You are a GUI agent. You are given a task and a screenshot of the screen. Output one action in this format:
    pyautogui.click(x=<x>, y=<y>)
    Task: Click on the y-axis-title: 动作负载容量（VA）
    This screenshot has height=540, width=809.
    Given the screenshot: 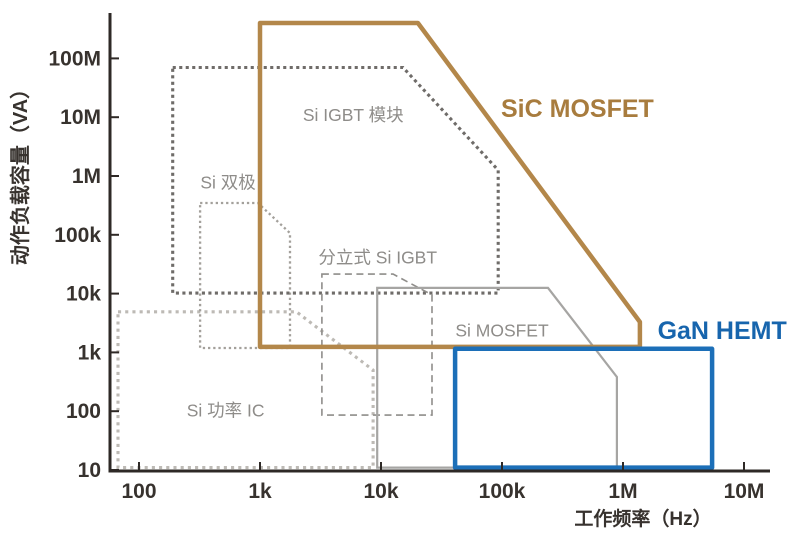 What is the action you would take?
    pyautogui.click(x=20, y=172)
    